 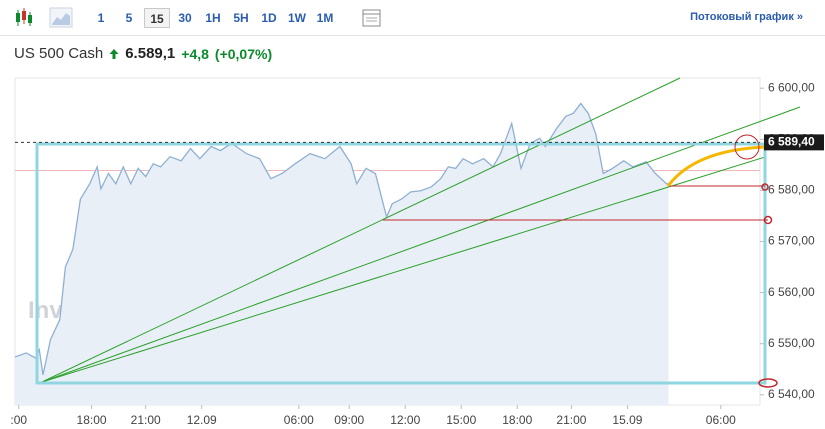 What do you see at coordinates (791, 394) in the screenshot?
I see `y-tick-label: 6 540,00` at bounding box center [791, 394].